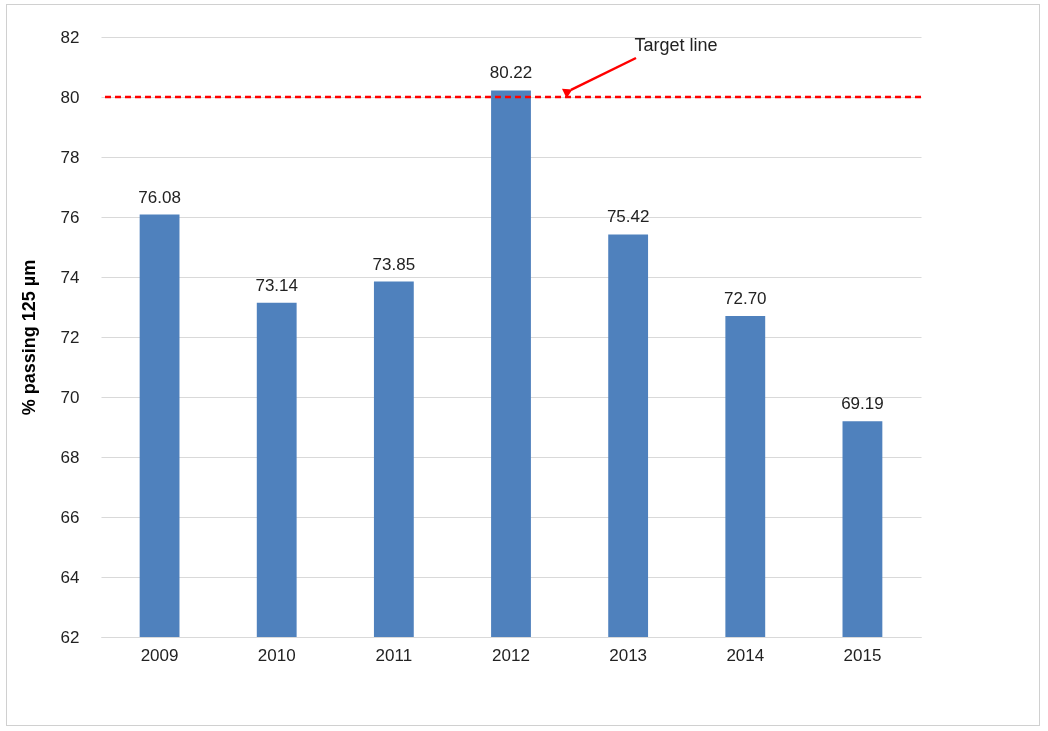  What do you see at coordinates (394, 655) in the screenshot?
I see `x-tick-label: 2011` at bounding box center [394, 655].